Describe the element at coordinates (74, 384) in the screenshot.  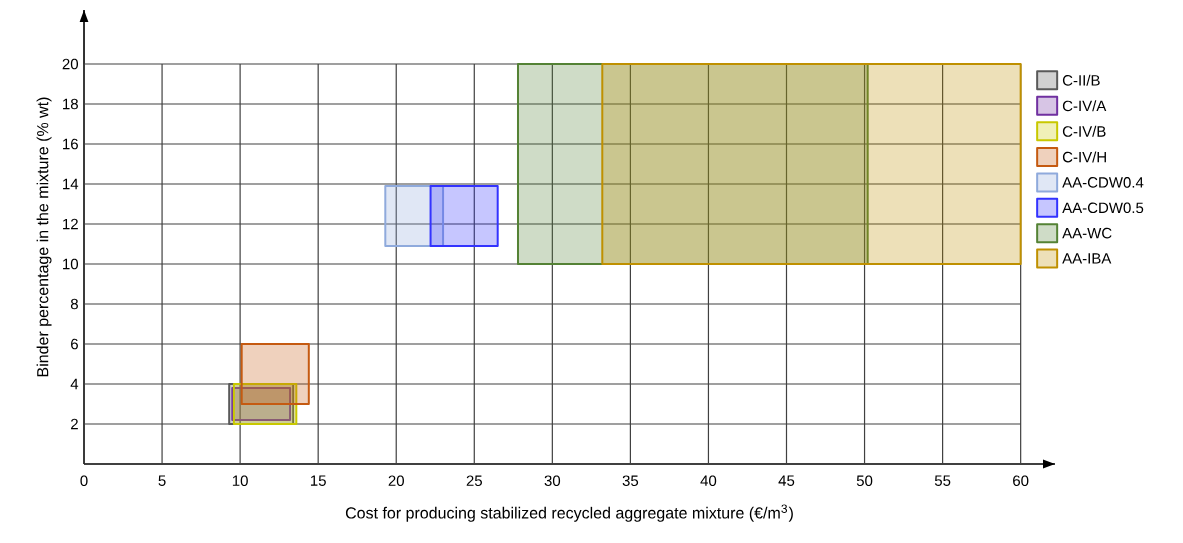
I see `y-tick-label: 4` at that location.